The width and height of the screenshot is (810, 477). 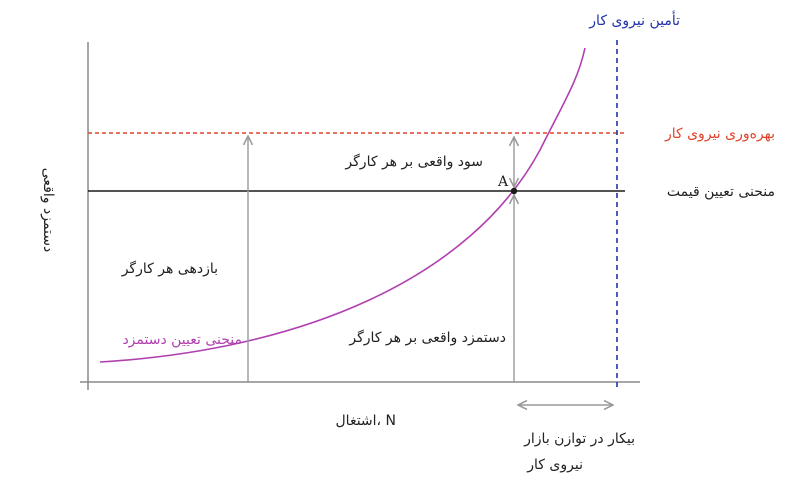 What do you see at coordinates (579, 439) in the screenshot?
I see `unemployment-label-line1: بیکار در توازن بازار` at bounding box center [579, 439].